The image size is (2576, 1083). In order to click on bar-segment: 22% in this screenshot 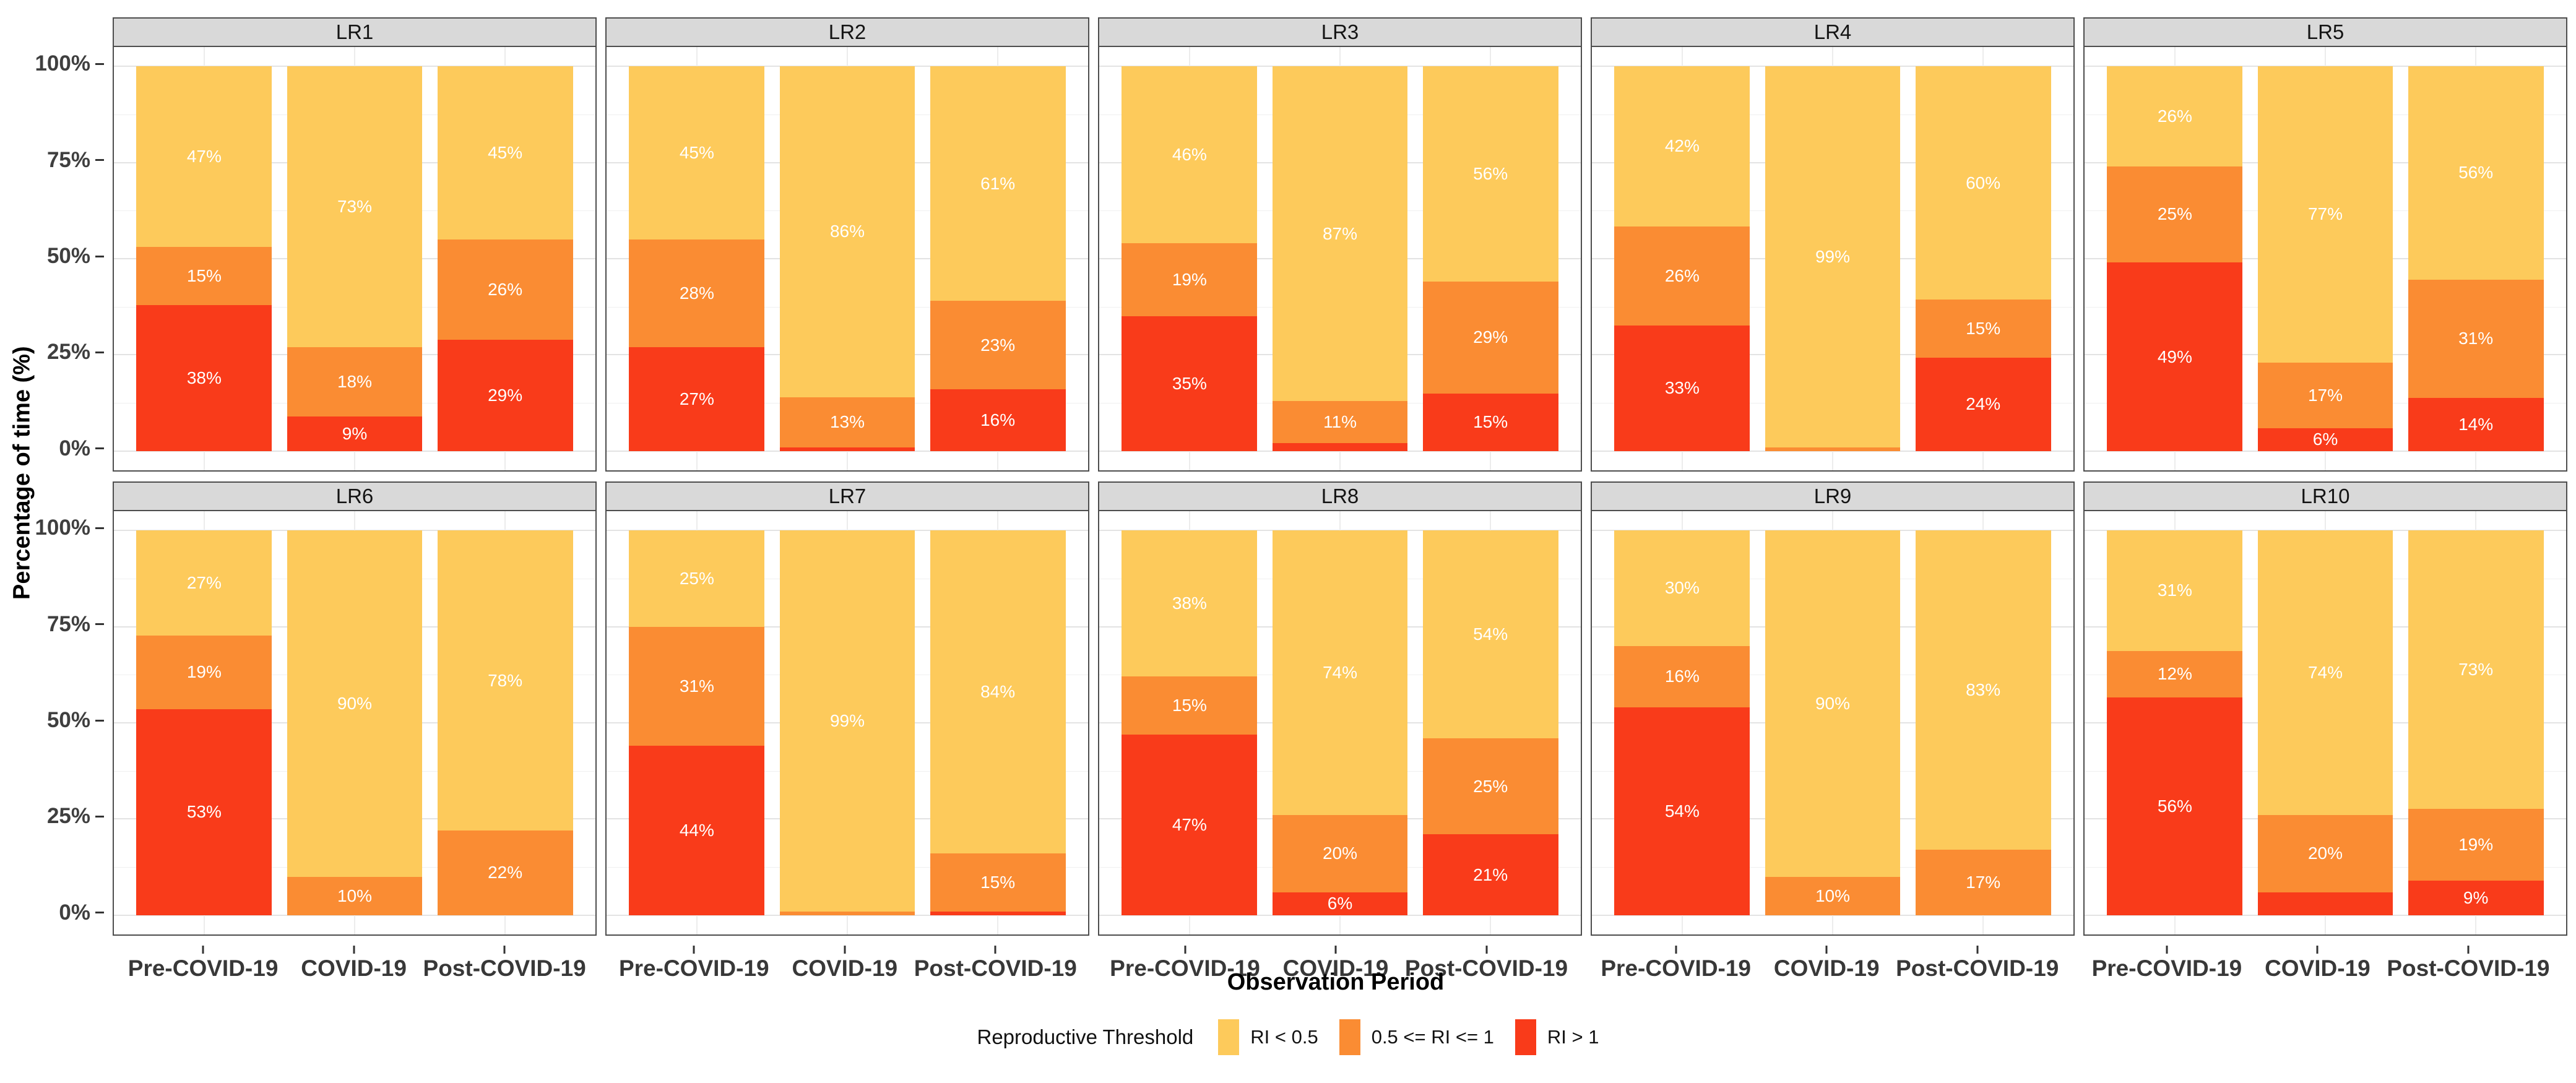, I will do `click(505, 873)`.